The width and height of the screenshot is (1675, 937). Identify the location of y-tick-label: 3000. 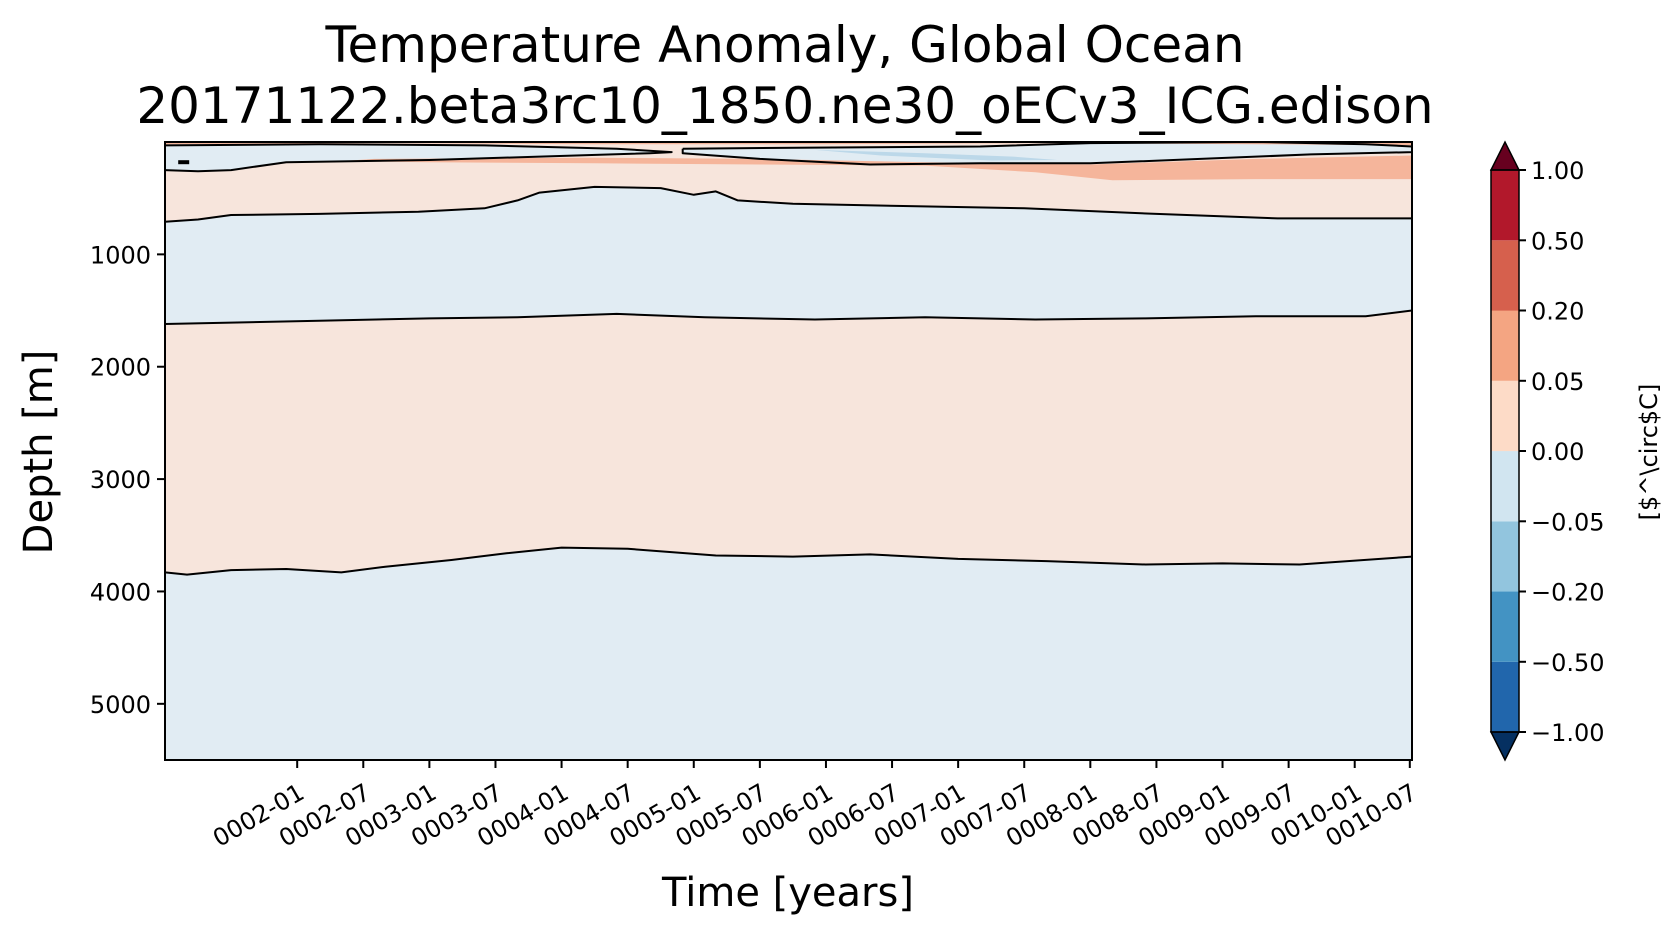
(120, 480).